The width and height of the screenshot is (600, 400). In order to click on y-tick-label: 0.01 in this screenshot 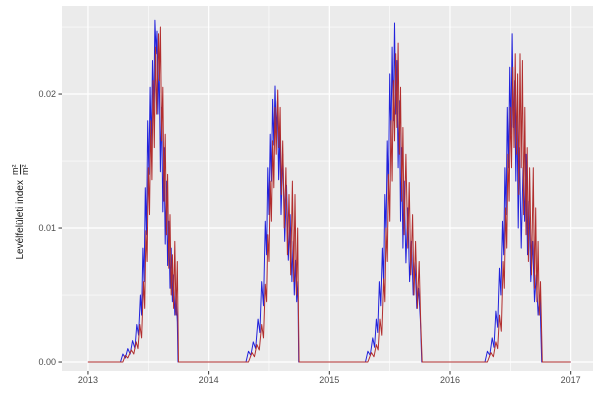, I will do `click(47, 228)`.